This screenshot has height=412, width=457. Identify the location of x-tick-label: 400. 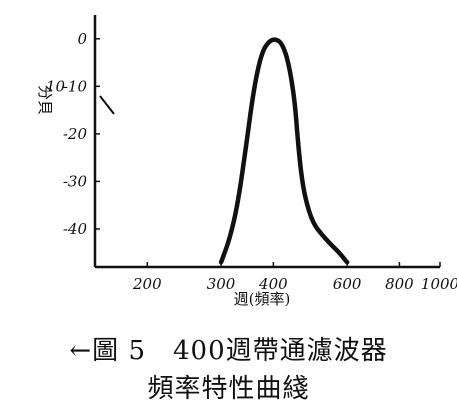
(273, 284).